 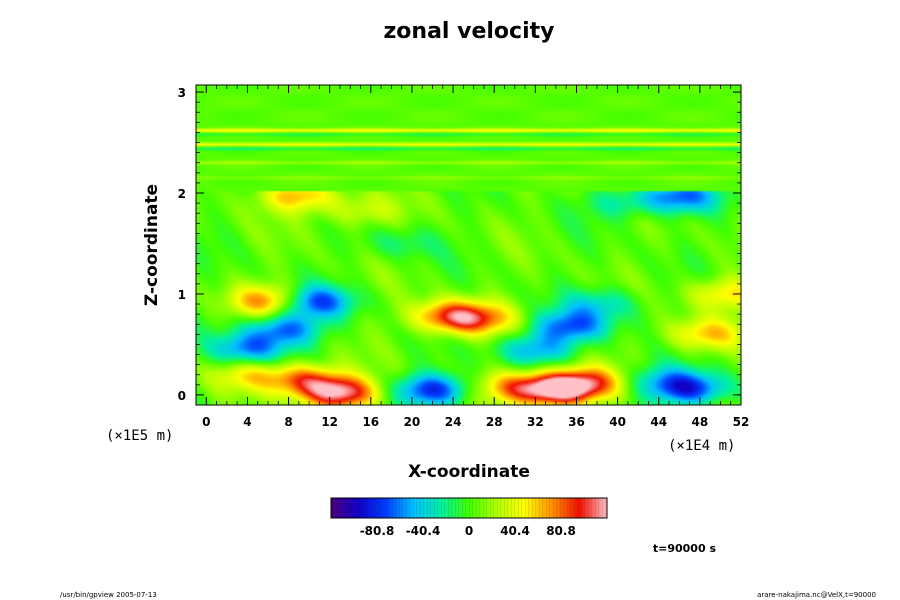 I want to click on footer-file: arare-nakajima.nc@VelX,t=90000, so click(x=816, y=595).